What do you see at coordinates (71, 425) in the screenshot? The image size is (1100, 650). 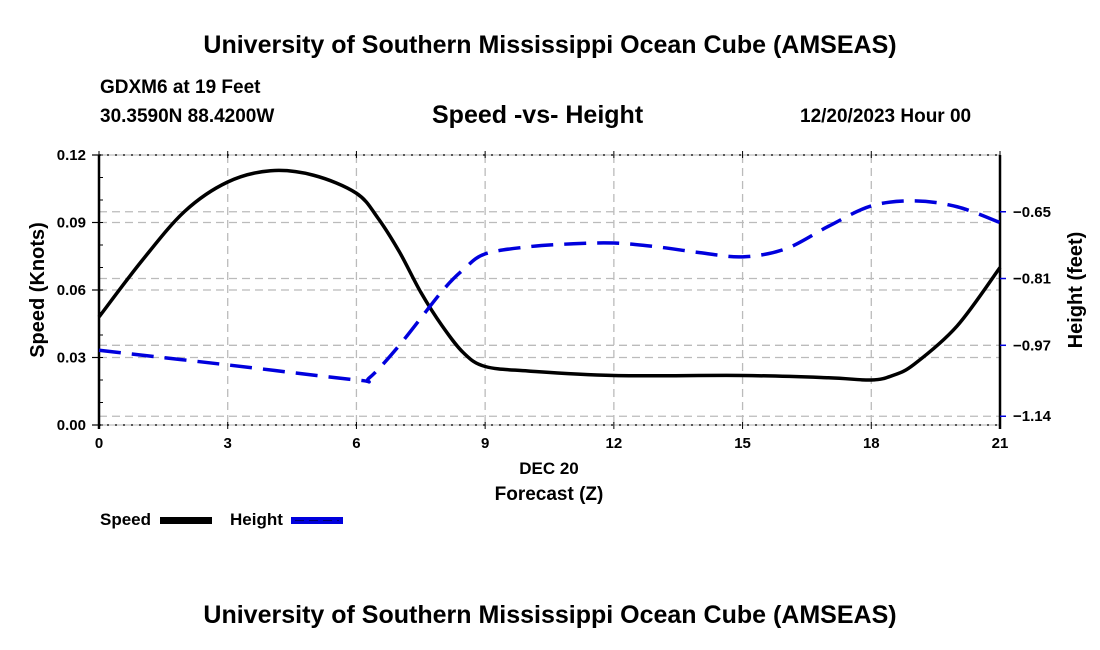 I see `y-tick-label: 0.00` at bounding box center [71, 425].